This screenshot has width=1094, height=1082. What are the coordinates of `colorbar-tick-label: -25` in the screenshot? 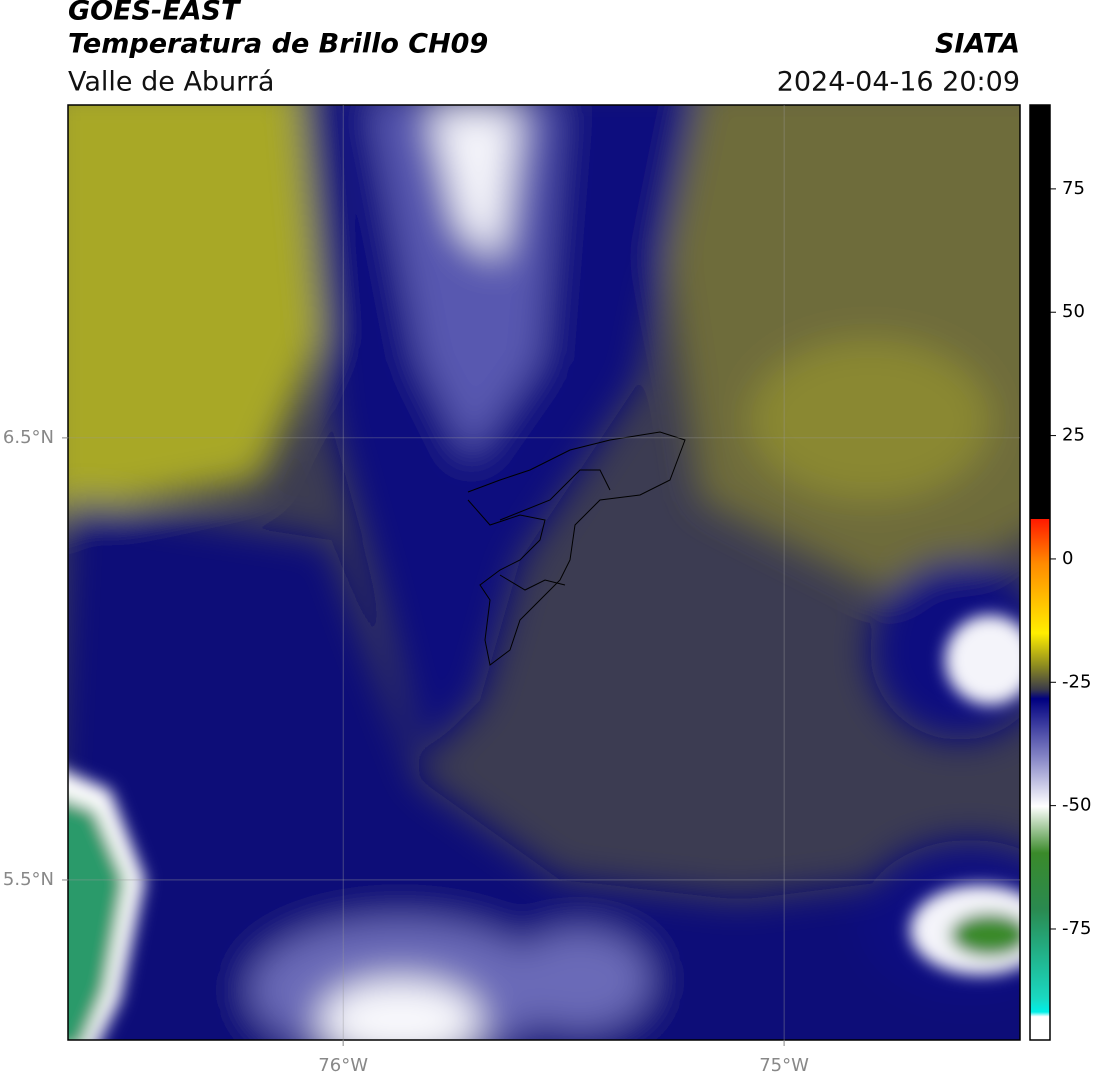 It's located at (1076, 681).